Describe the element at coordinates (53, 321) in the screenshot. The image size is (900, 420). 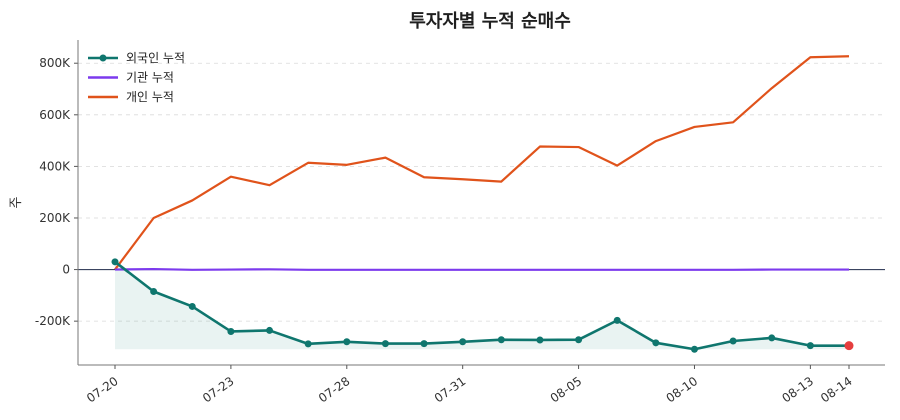
I see `y-tick-label: -200K` at that location.